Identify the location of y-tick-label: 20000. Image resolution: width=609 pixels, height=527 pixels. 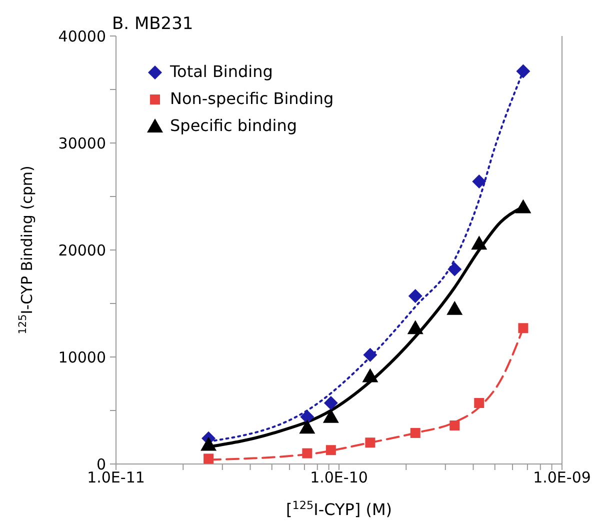
(82, 250).